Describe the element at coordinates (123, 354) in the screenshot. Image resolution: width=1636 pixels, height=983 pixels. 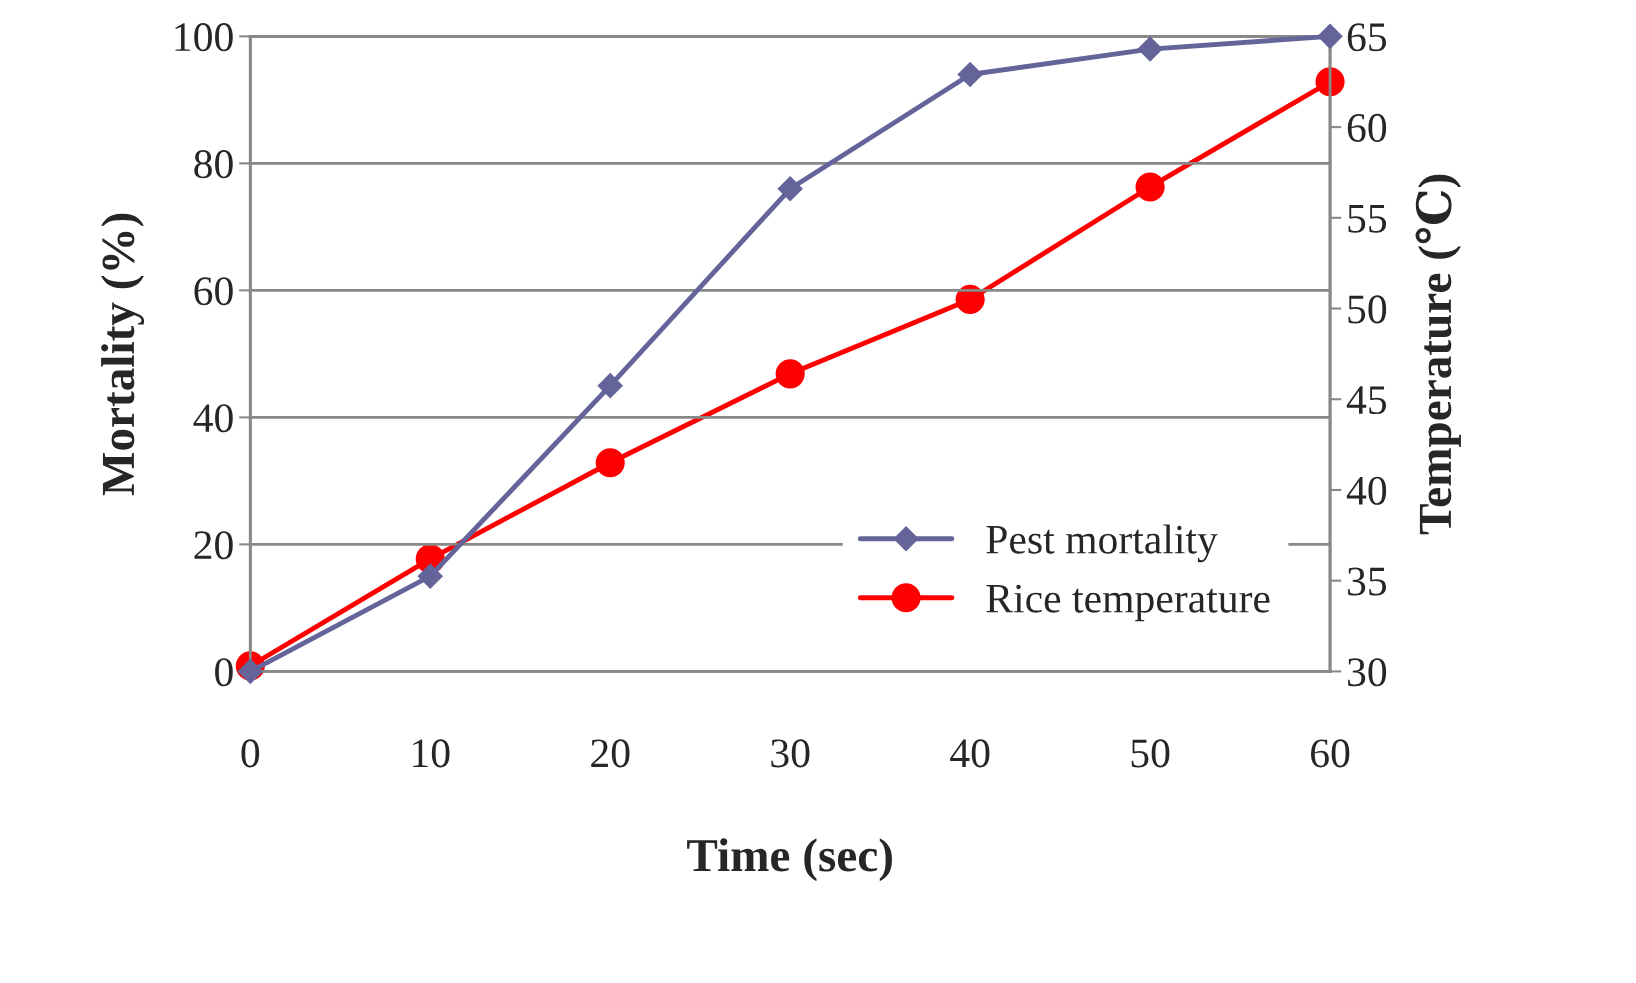
I see `y-axis-title: Mortality (%)` at that location.